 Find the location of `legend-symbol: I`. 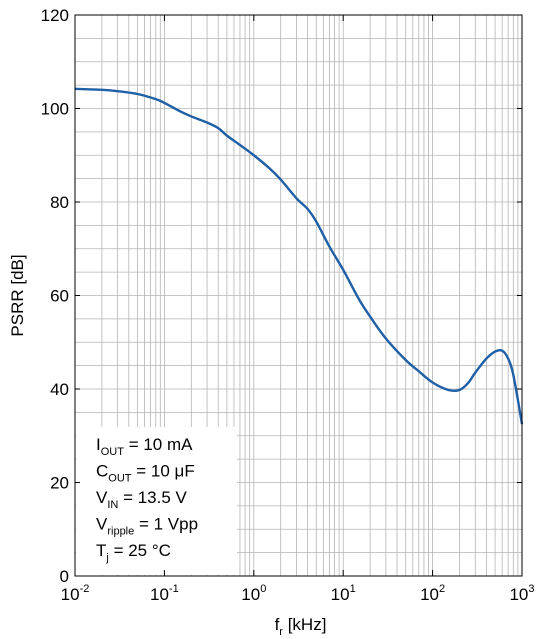

legend-symbol: I is located at coordinates (98, 444).